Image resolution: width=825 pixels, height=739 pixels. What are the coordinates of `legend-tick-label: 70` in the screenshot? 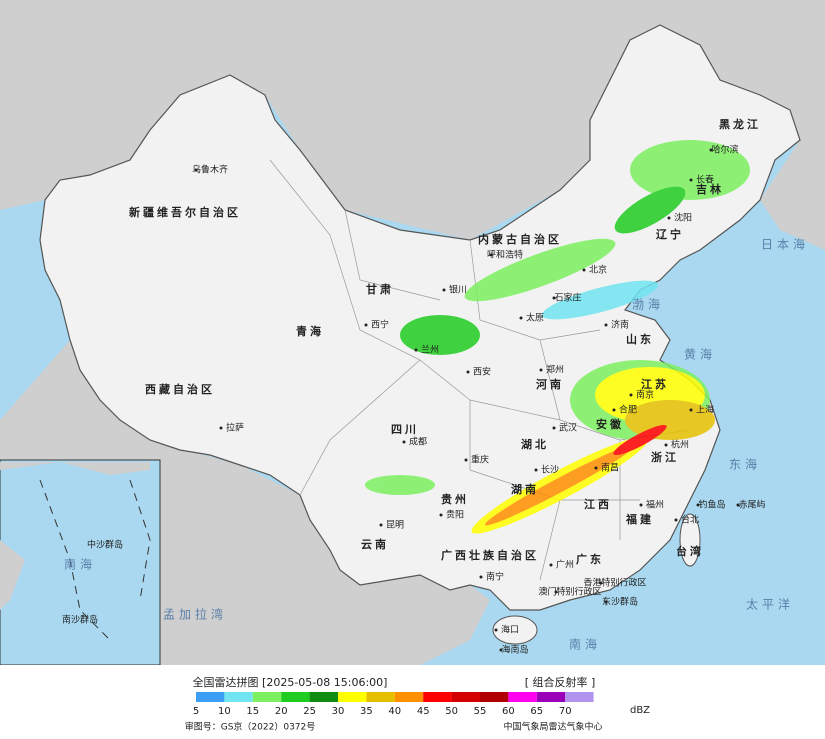 It's located at (565, 711).